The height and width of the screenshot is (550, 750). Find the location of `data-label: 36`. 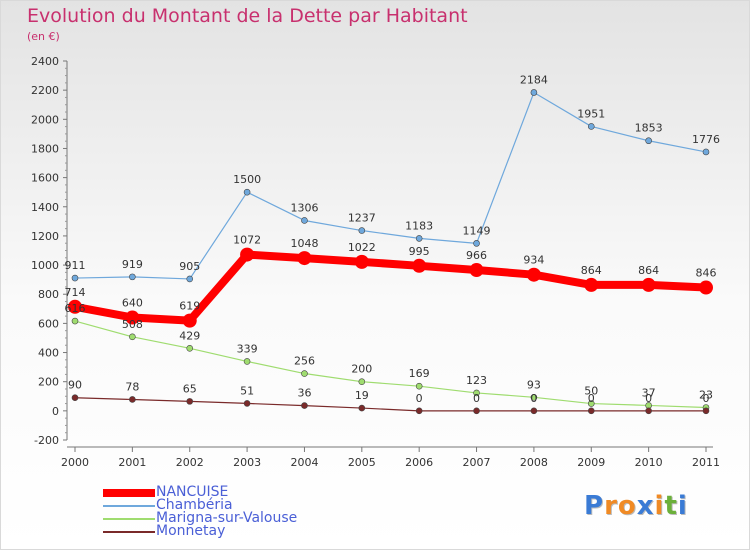

data-label: 36 is located at coordinates (304, 393).